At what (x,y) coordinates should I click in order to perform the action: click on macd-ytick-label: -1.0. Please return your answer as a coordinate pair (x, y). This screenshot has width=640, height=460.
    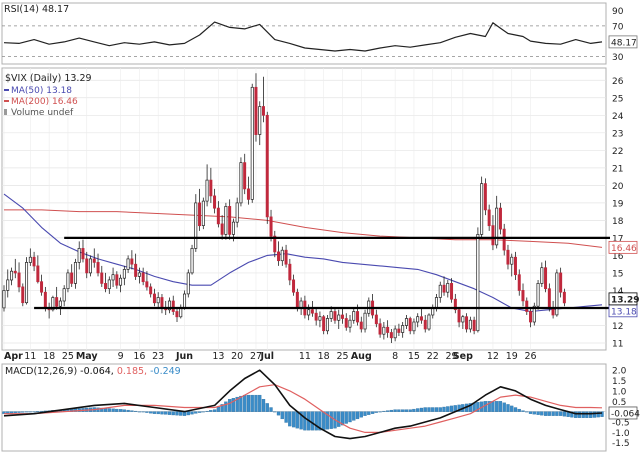
    Looking at the image, I should click on (621, 434).